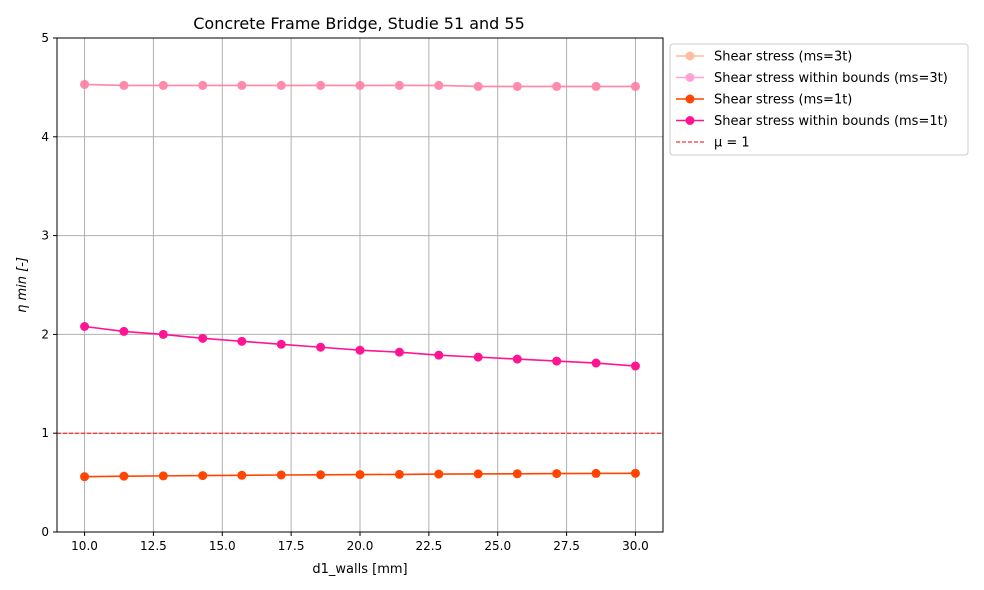  What do you see at coordinates (45, 433) in the screenshot?
I see `y-tick-label: 1` at bounding box center [45, 433].